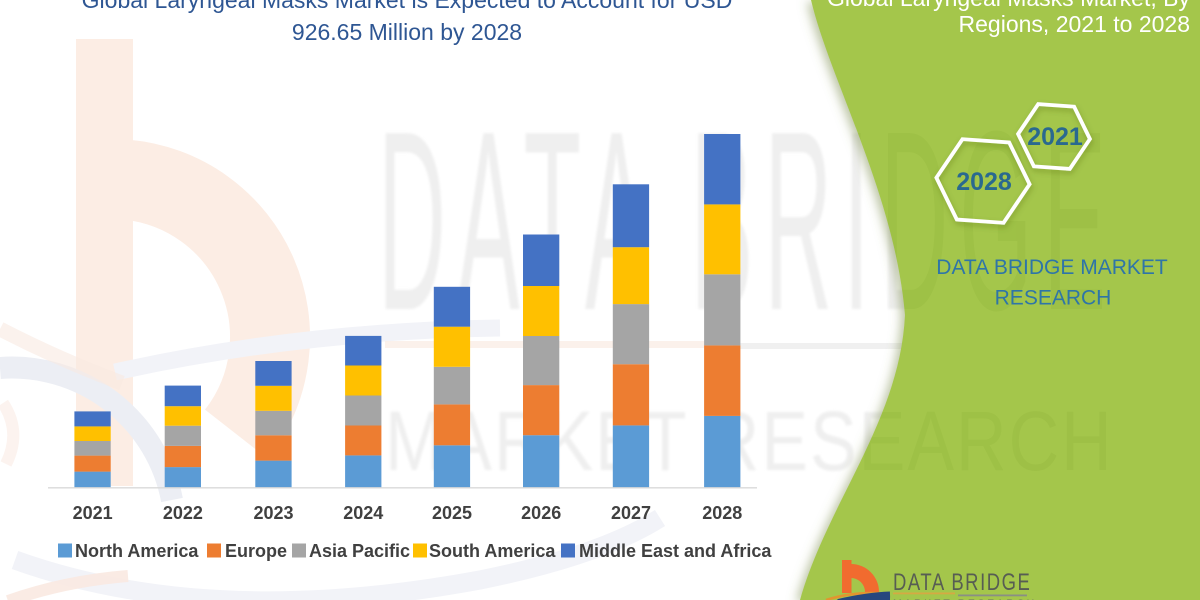 The width and height of the screenshot is (1200, 600). I want to click on svg-text: DATA BRIDGE MARKET, so click(1052, 267).